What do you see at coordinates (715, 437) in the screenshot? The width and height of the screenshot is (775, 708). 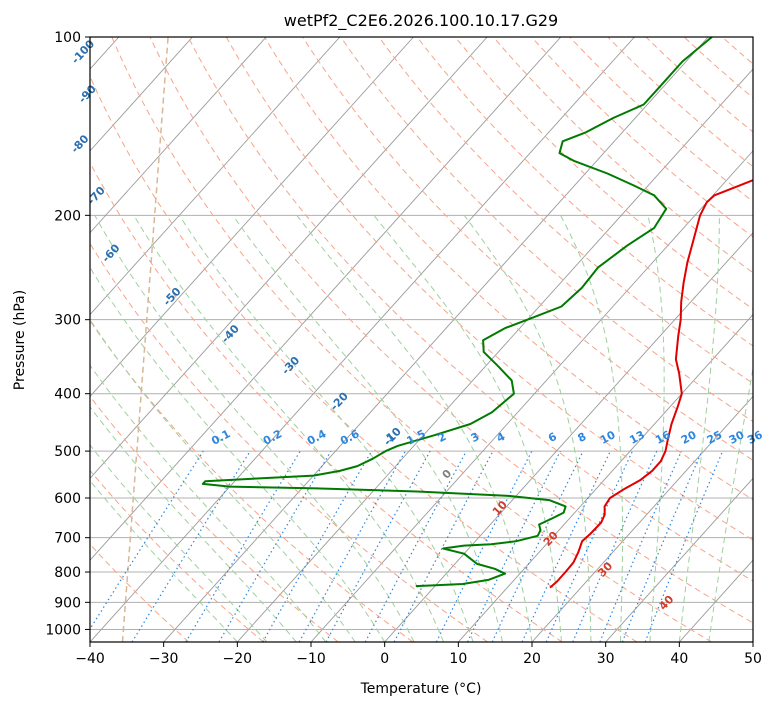 I see `mixing-ratio-label: 25` at bounding box center [715, 437].